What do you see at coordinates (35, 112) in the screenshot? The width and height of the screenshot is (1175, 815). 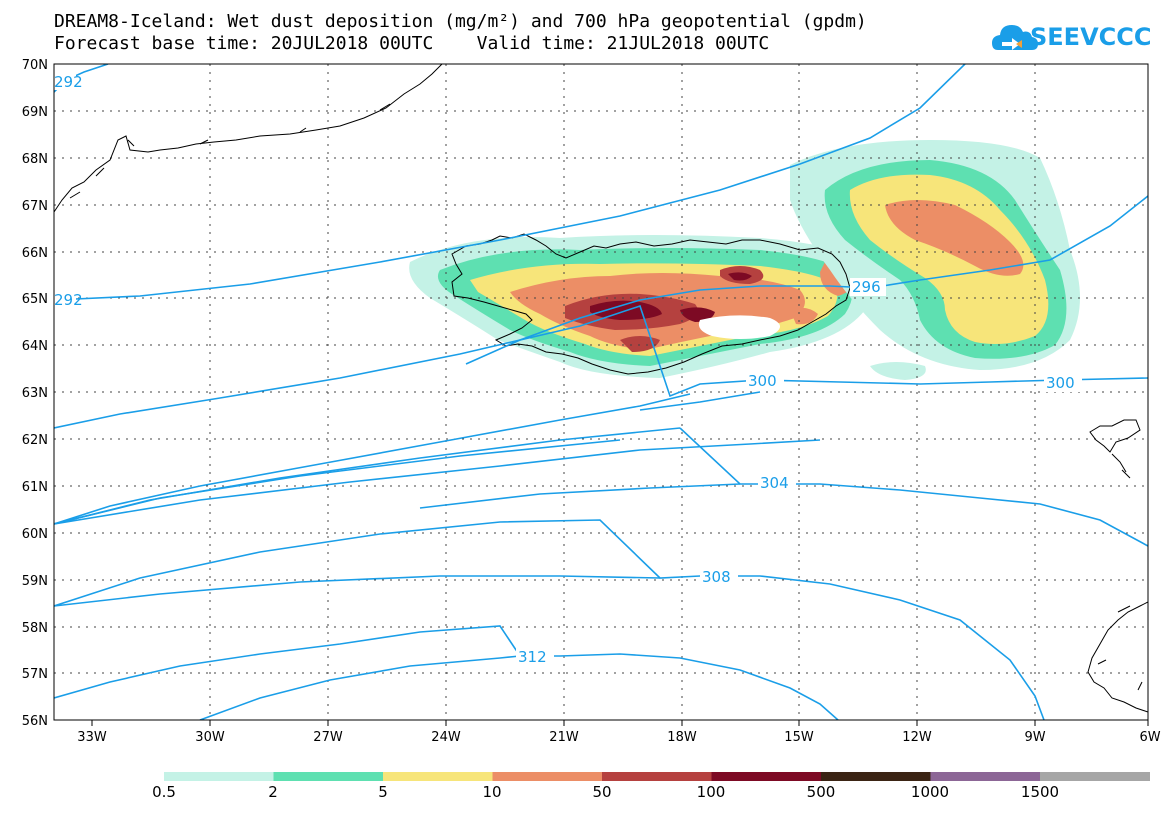 I see `lat-label-69n: 69N` at bounding box center [35, 112].